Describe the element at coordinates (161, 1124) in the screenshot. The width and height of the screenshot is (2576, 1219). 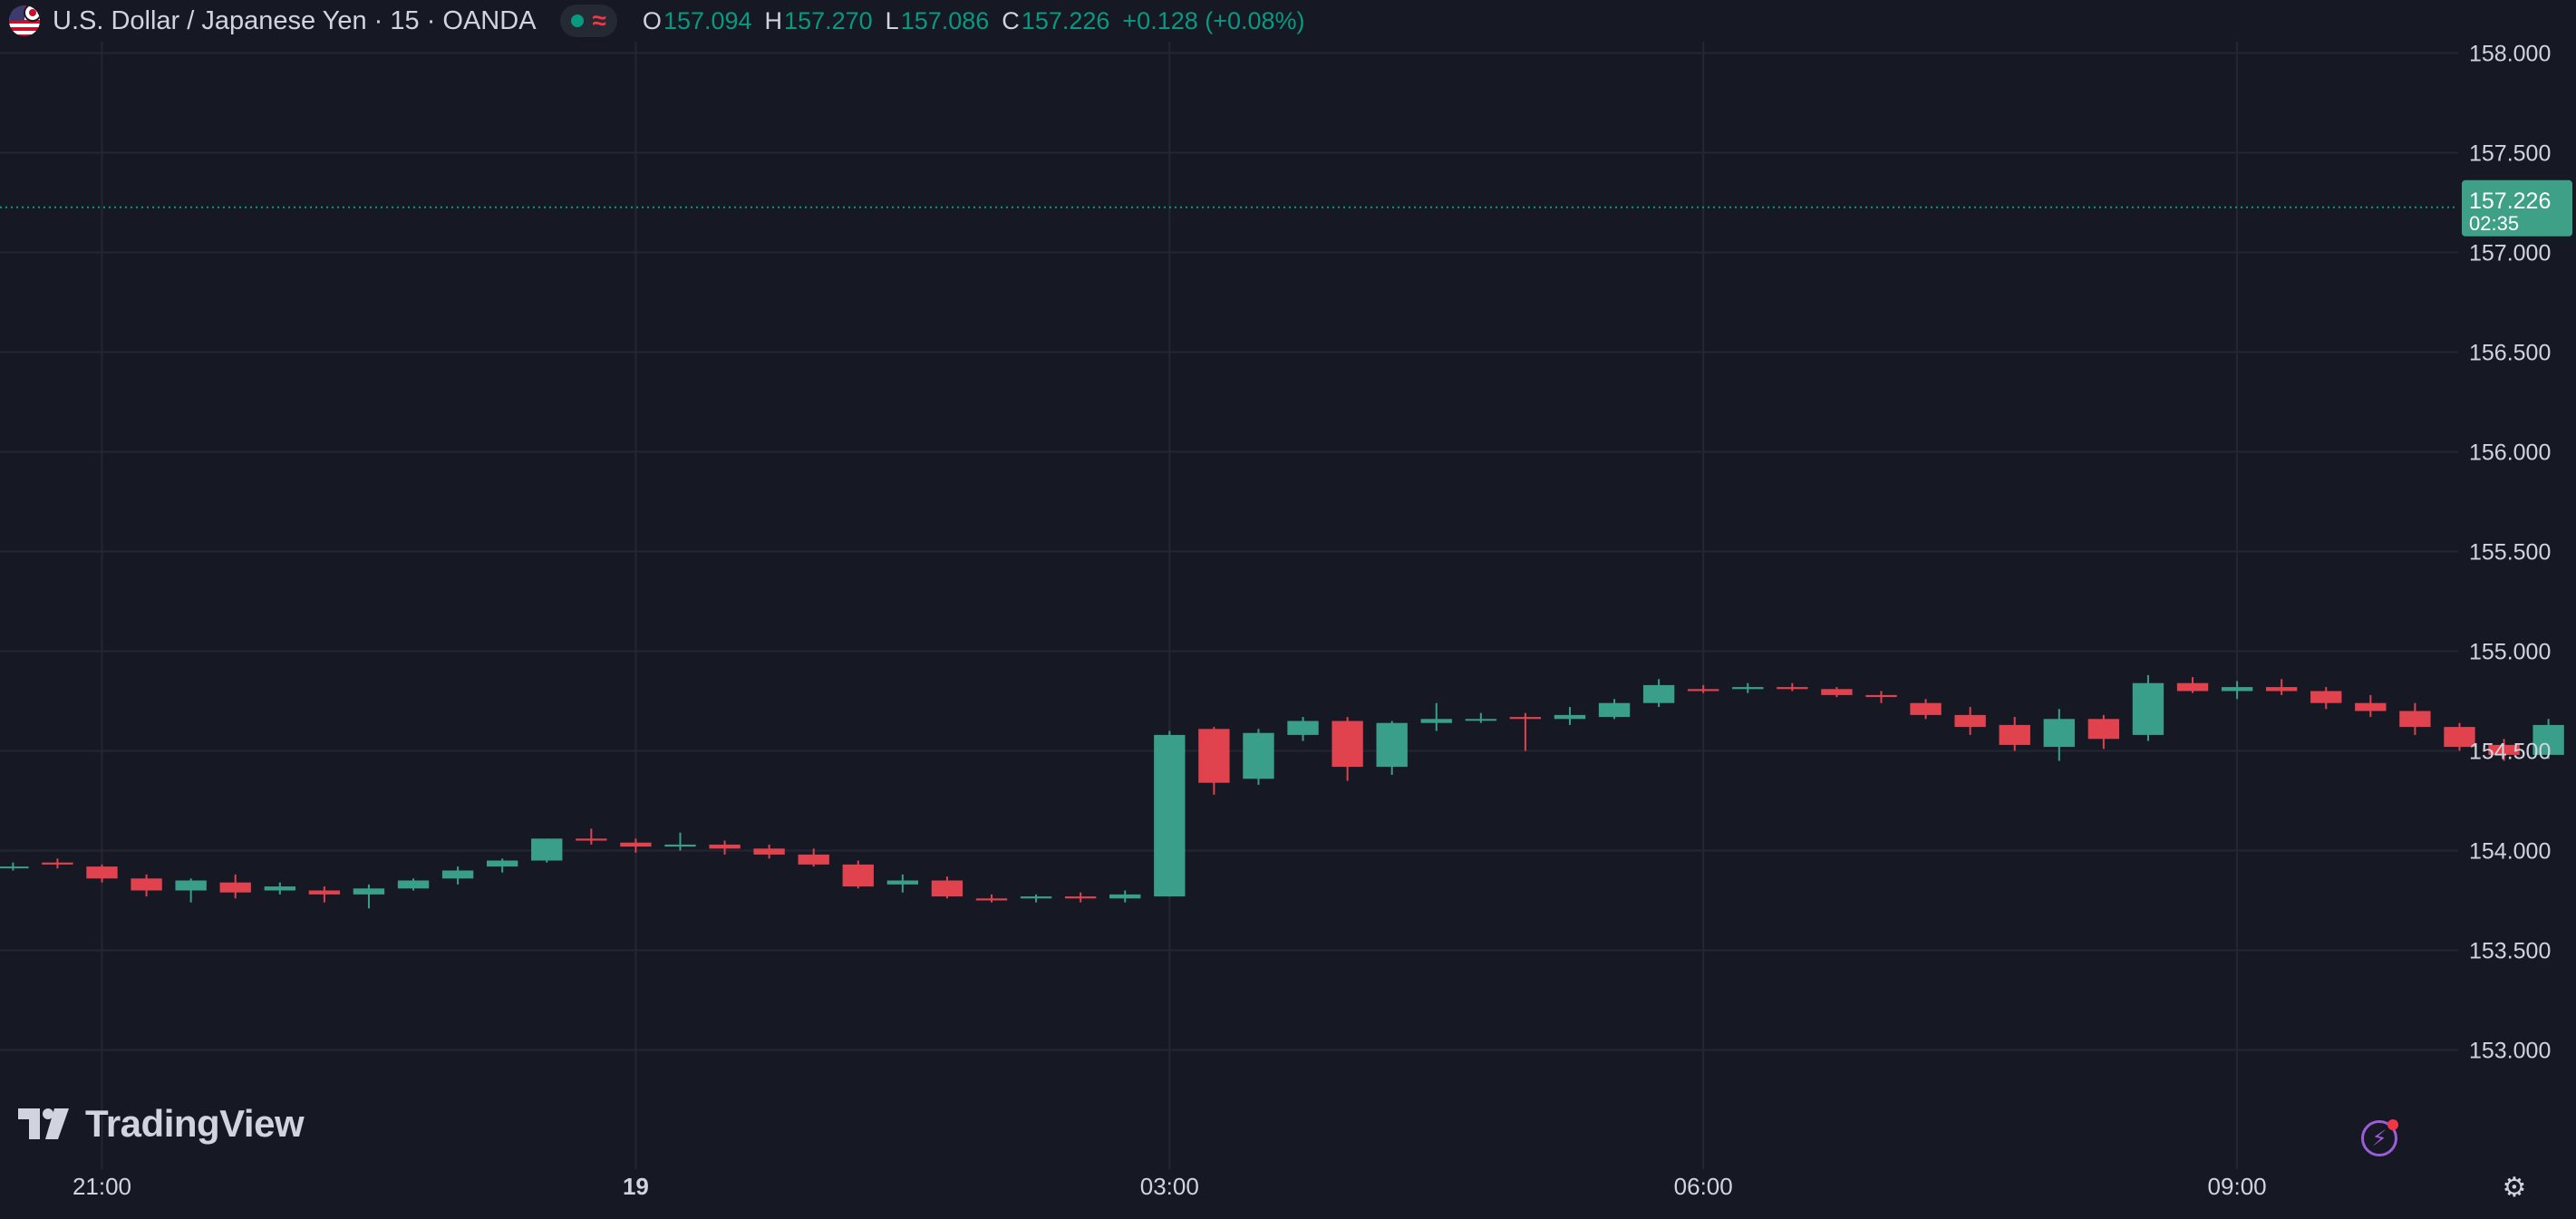
I see `tradingview-logo: TradingView` at that location.